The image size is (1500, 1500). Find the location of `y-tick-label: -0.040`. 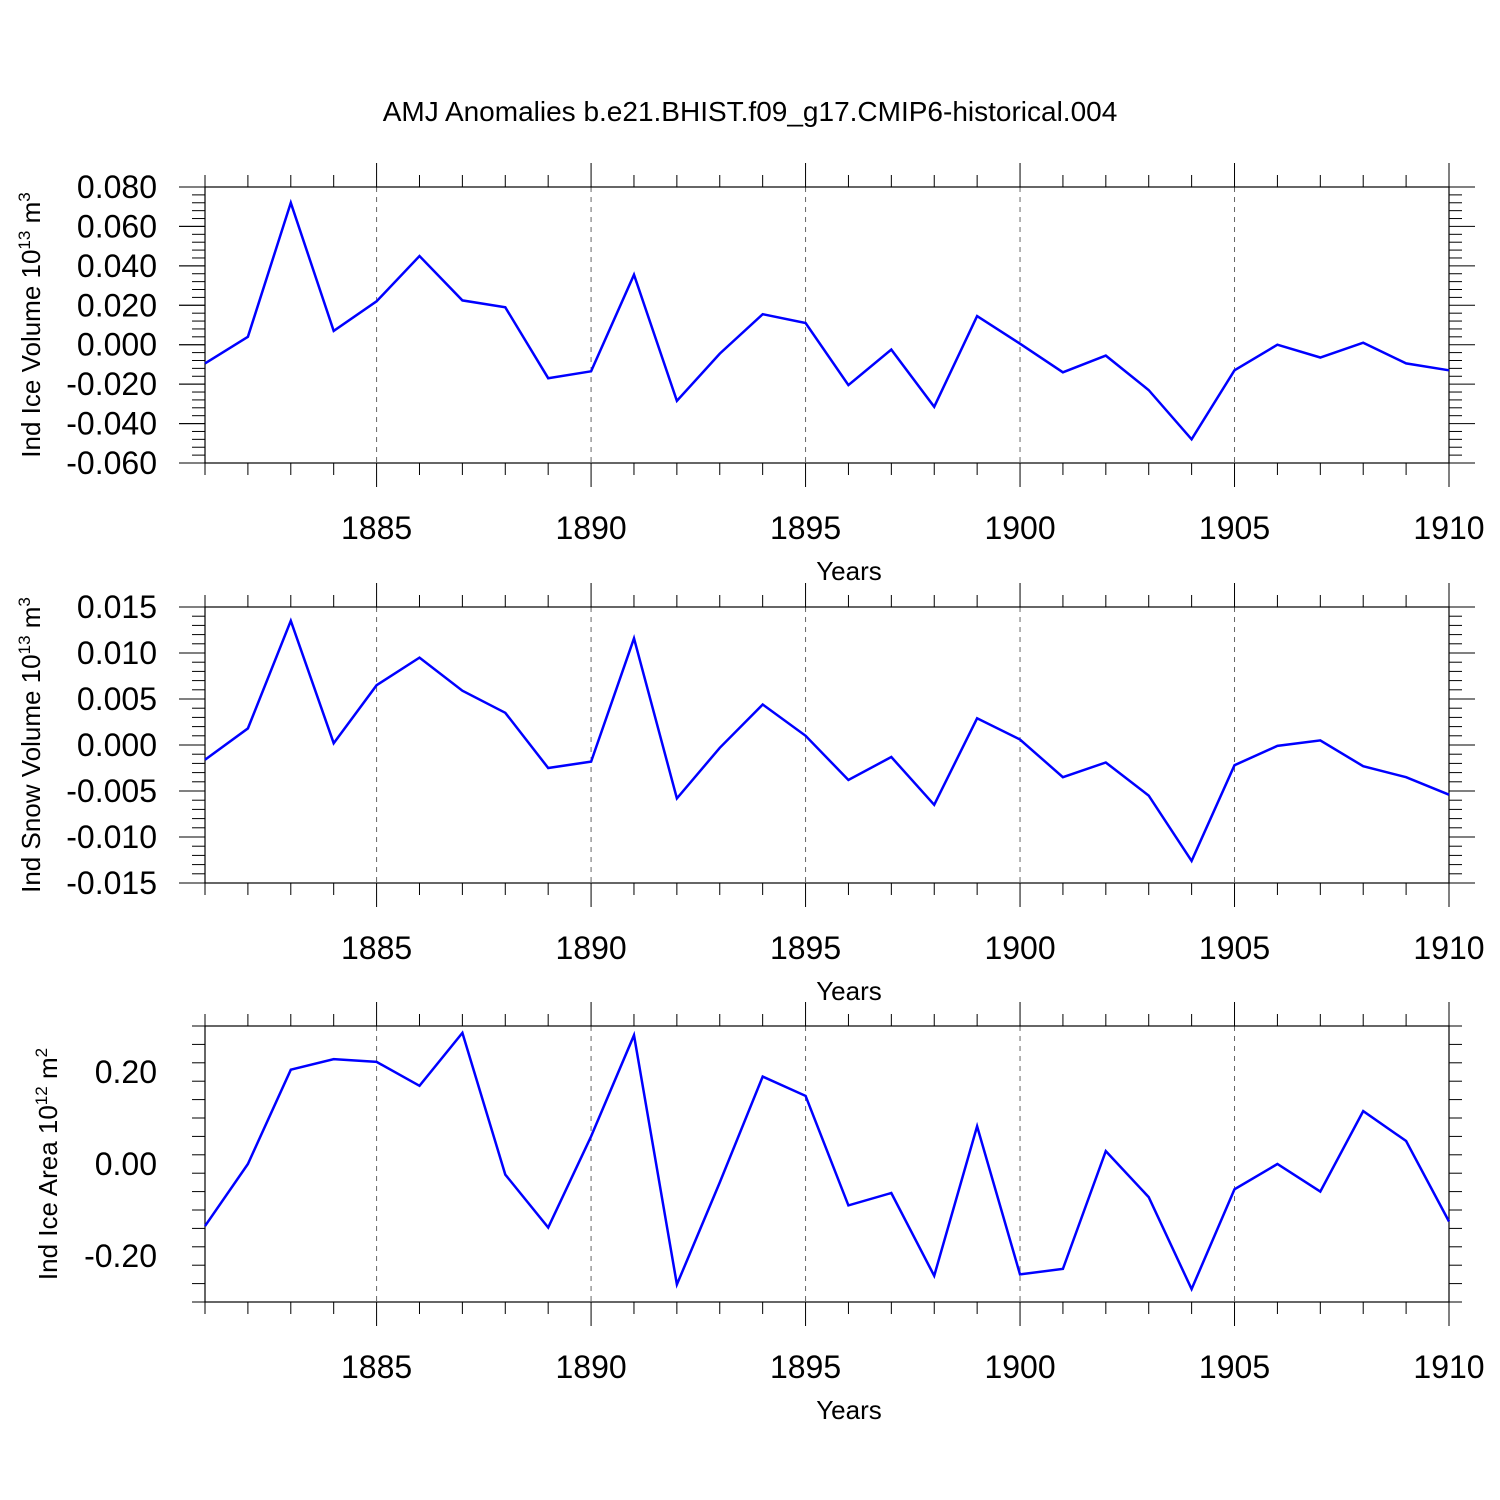

y-tick-label: -0.040 is located at coordinates (111, 424).